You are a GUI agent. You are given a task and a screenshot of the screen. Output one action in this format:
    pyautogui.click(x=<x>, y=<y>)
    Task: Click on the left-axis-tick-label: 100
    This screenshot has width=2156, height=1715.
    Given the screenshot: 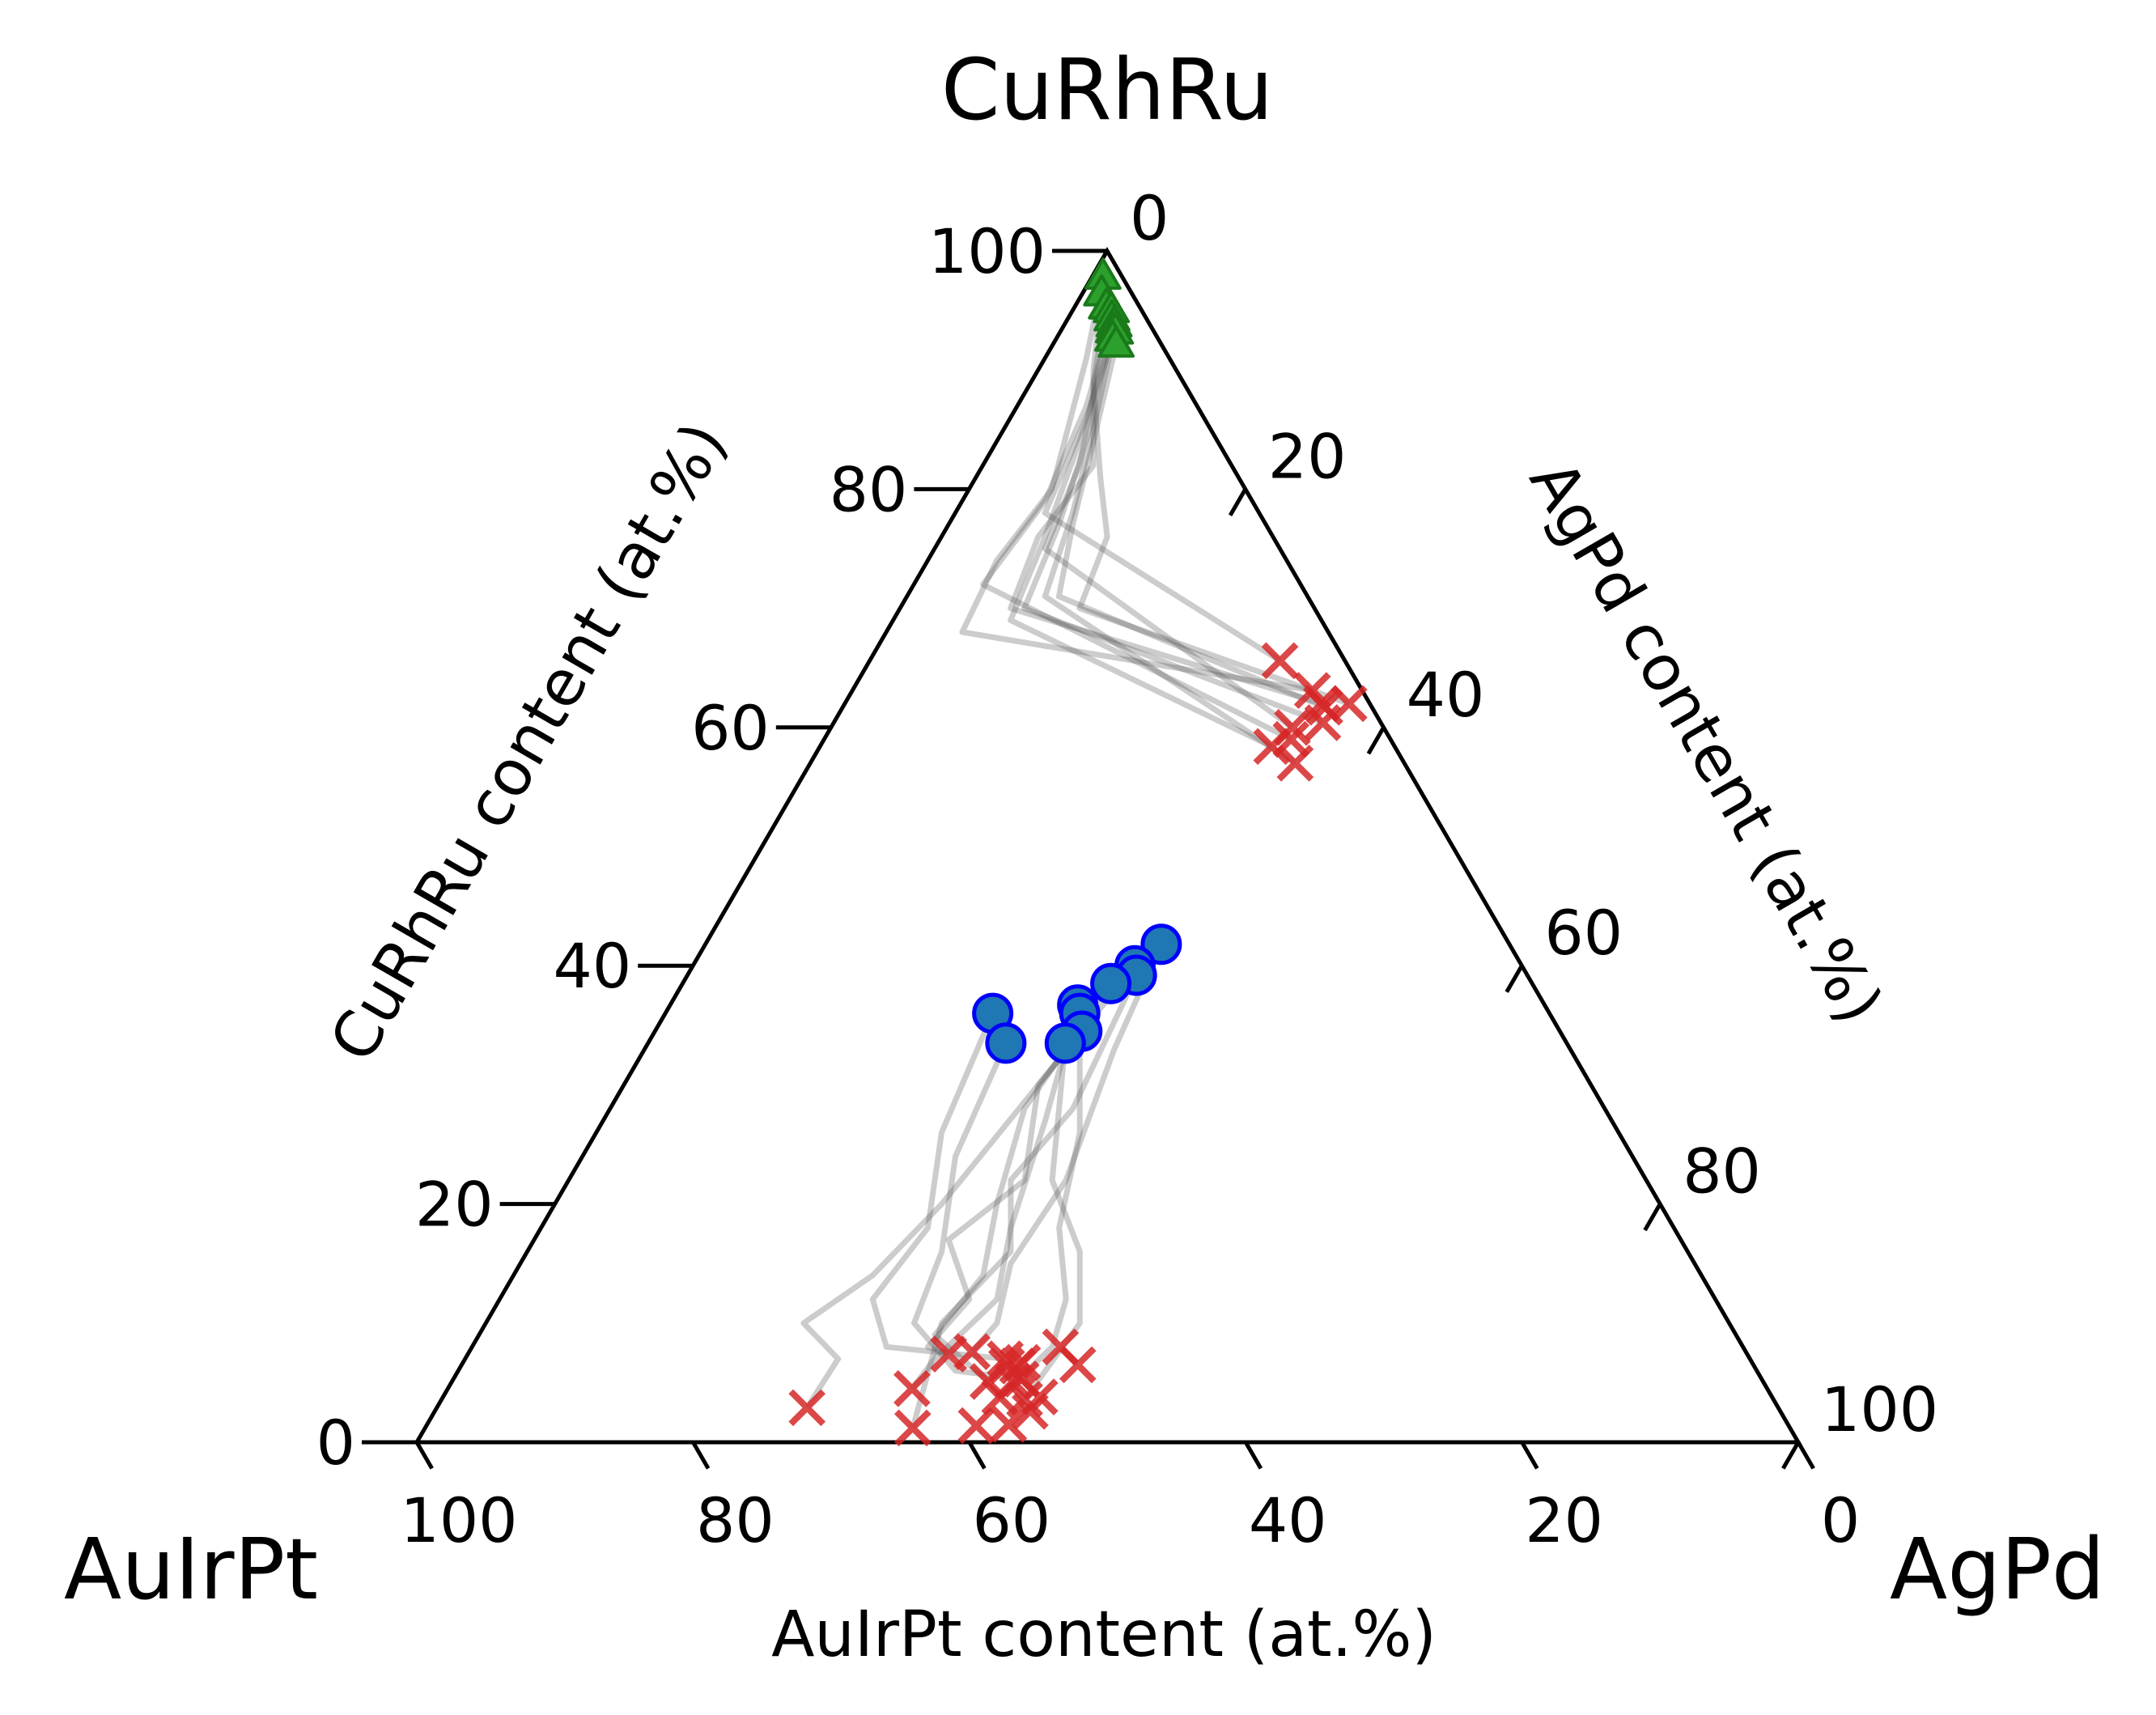 What is the action you would take?
    pyautogui.click(x=987, y=251)
    